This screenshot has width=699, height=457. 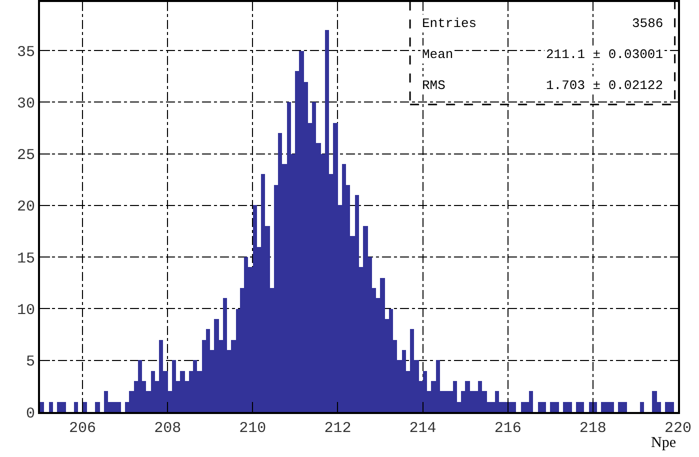 What do you see at coordinates (422, 428) in the screenshot?
I see `x-tick-label: 214` at bounding box center [422, 428].